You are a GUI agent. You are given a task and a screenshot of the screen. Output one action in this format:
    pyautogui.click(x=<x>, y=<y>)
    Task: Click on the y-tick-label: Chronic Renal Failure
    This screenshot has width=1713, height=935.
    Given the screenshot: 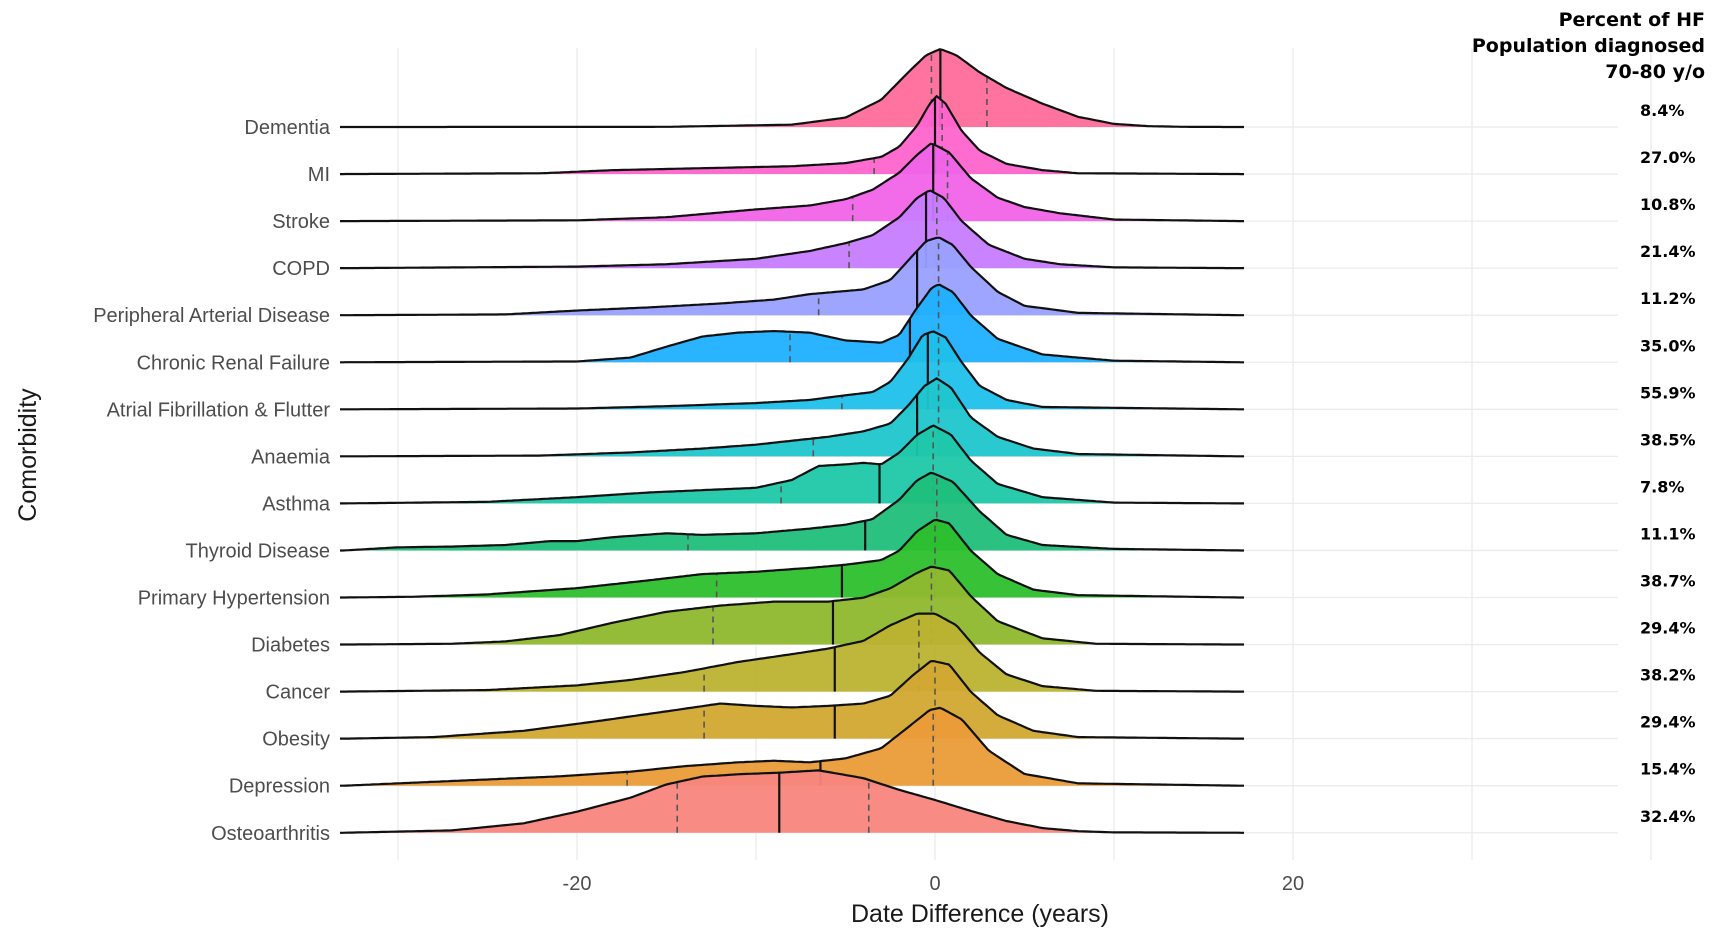 What is the action you would take?
    pyautogui.click(x=233, y=363)
    